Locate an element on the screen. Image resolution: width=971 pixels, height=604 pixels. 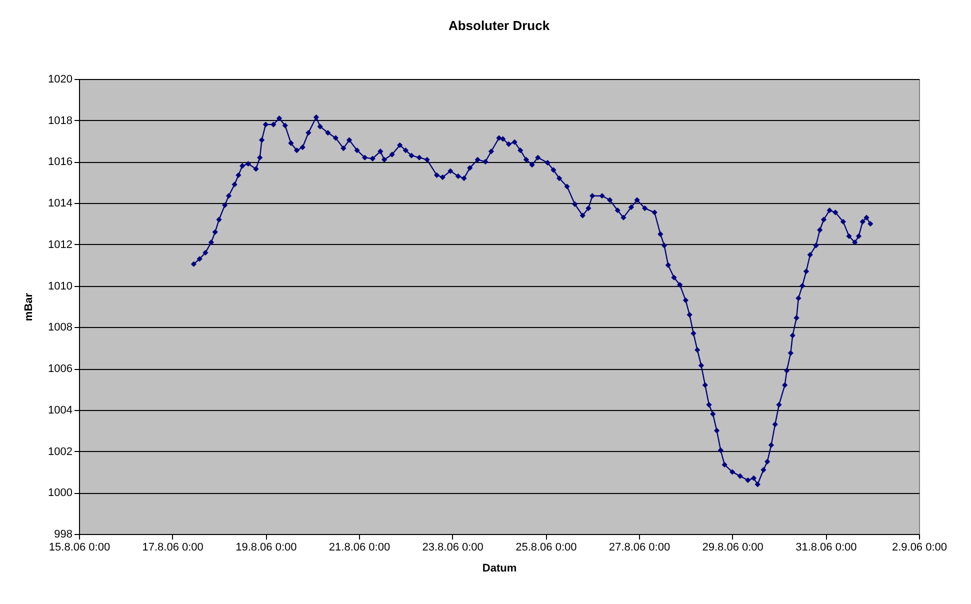
y-tick-label: 1018 is located at coordinates (60, 120).